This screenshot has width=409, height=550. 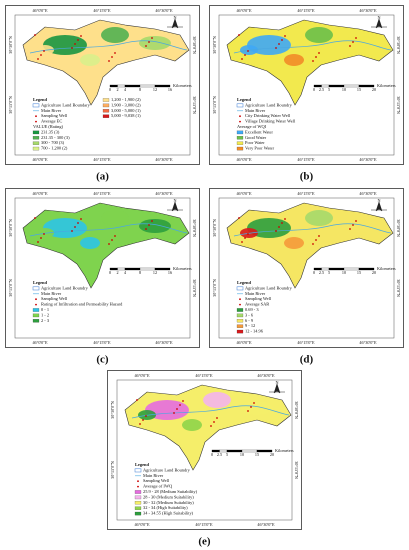 What do you see at coordinates (227, 454) in the screenshot?
I see `scale-tick: 5` at bounding box center [227, 454].